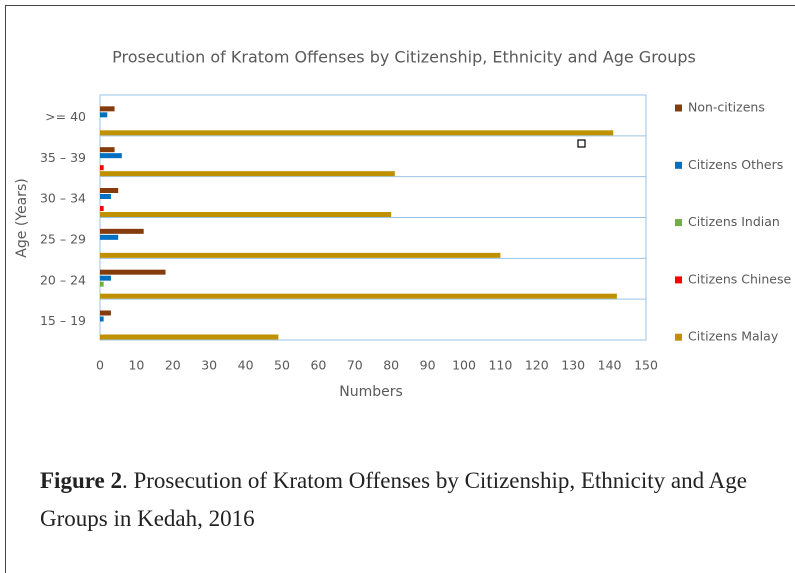 This screenshot has width=795, height=573. Describe the element at coordinates (428, 365) in the screenshot. I see `x-tick-label: 90` at that location.